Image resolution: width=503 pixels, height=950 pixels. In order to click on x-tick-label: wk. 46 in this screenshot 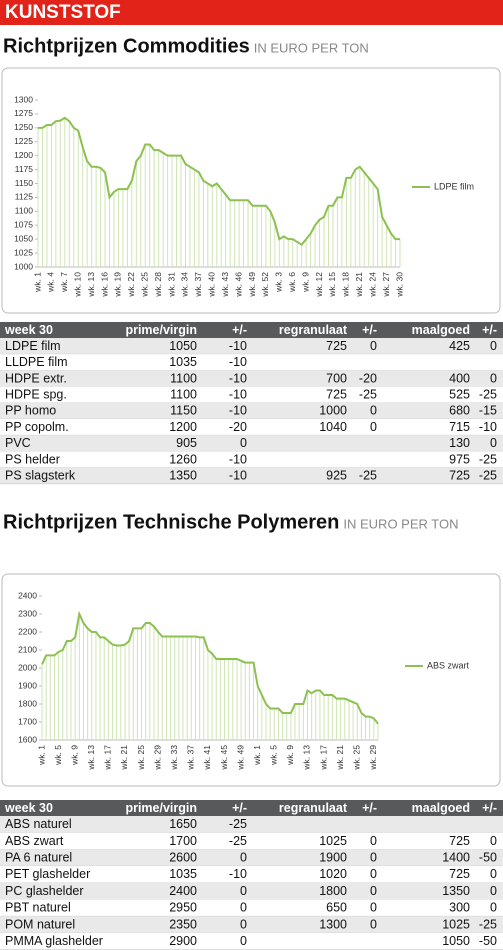, I will do `click(238, 285)`.